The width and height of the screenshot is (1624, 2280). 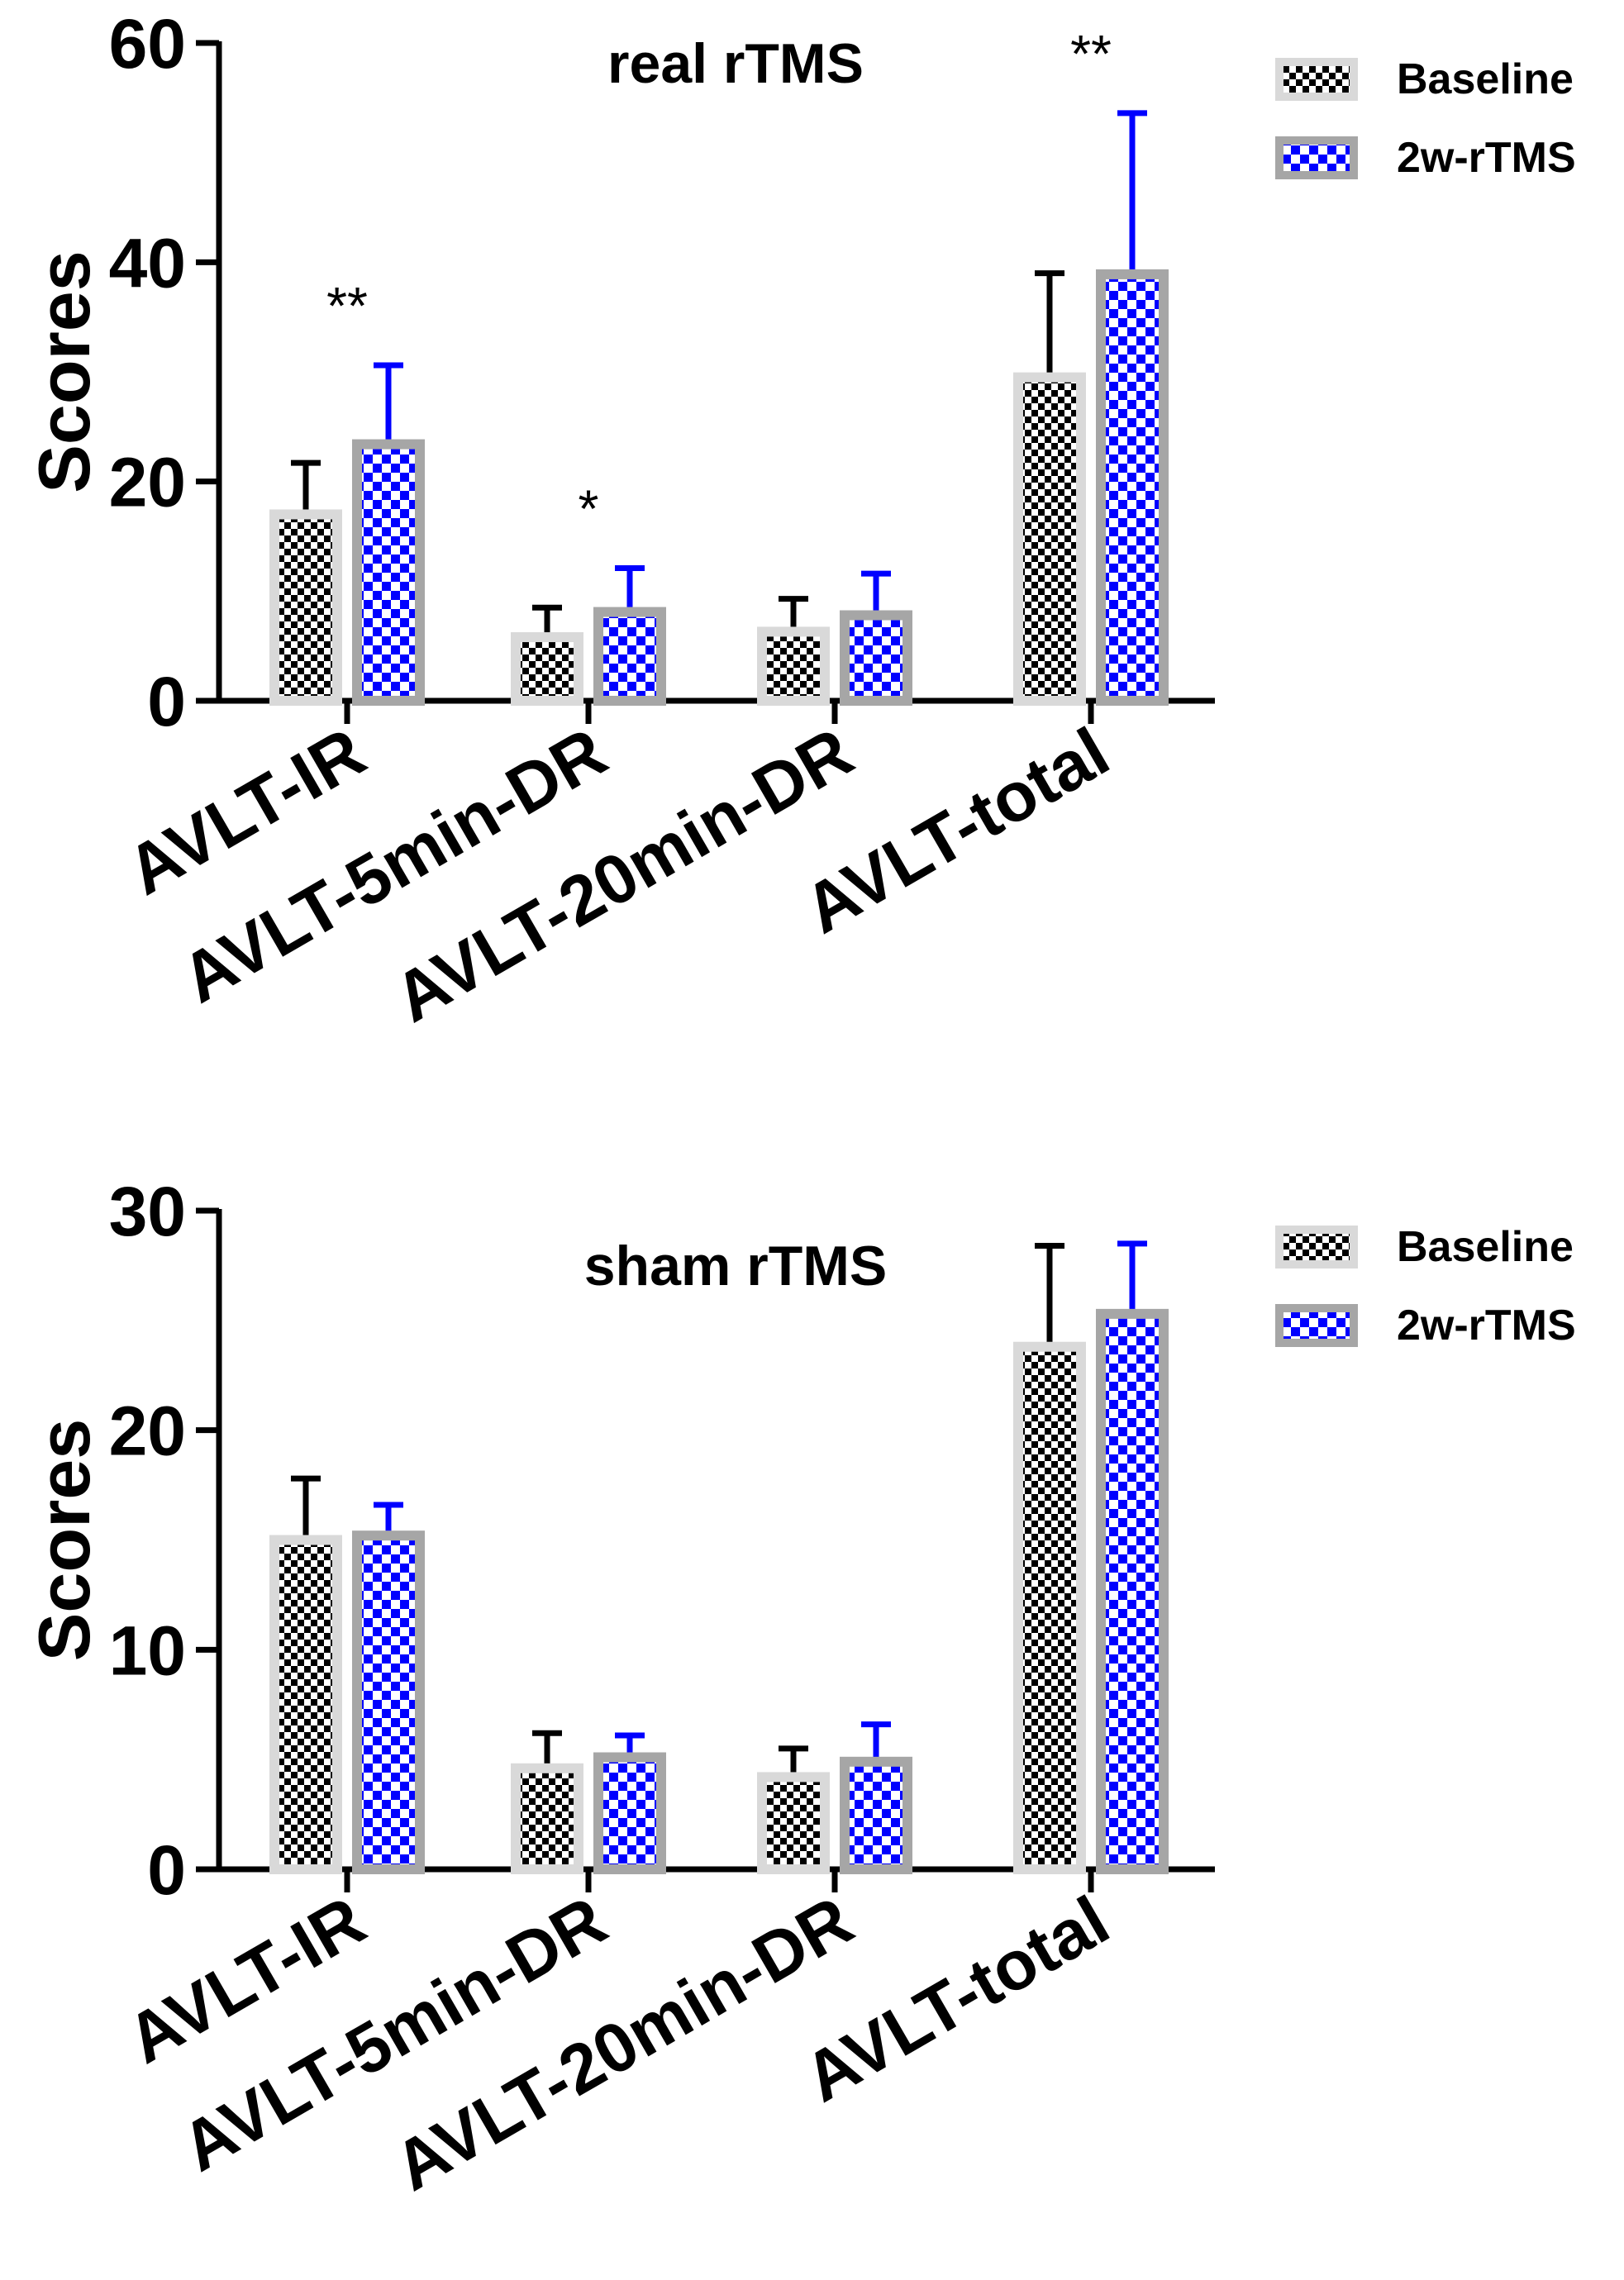 I want to click on chart-title: sham rTMS, so click(x=736, y=1266).